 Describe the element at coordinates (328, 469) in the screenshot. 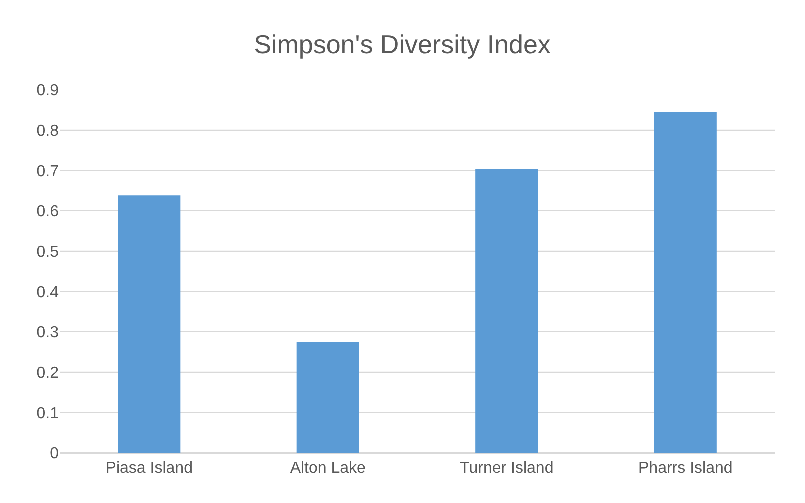

I see `x-tick-label: Alton Lake` at that location.